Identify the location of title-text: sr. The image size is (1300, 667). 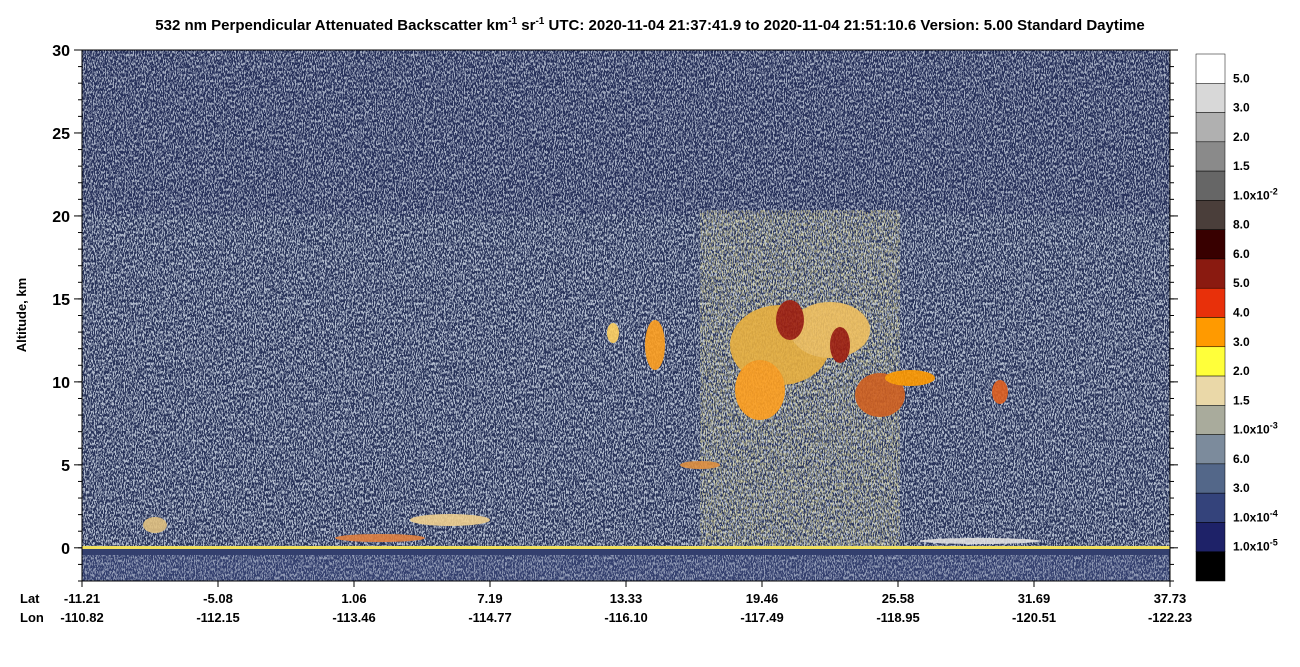
(526, 25).